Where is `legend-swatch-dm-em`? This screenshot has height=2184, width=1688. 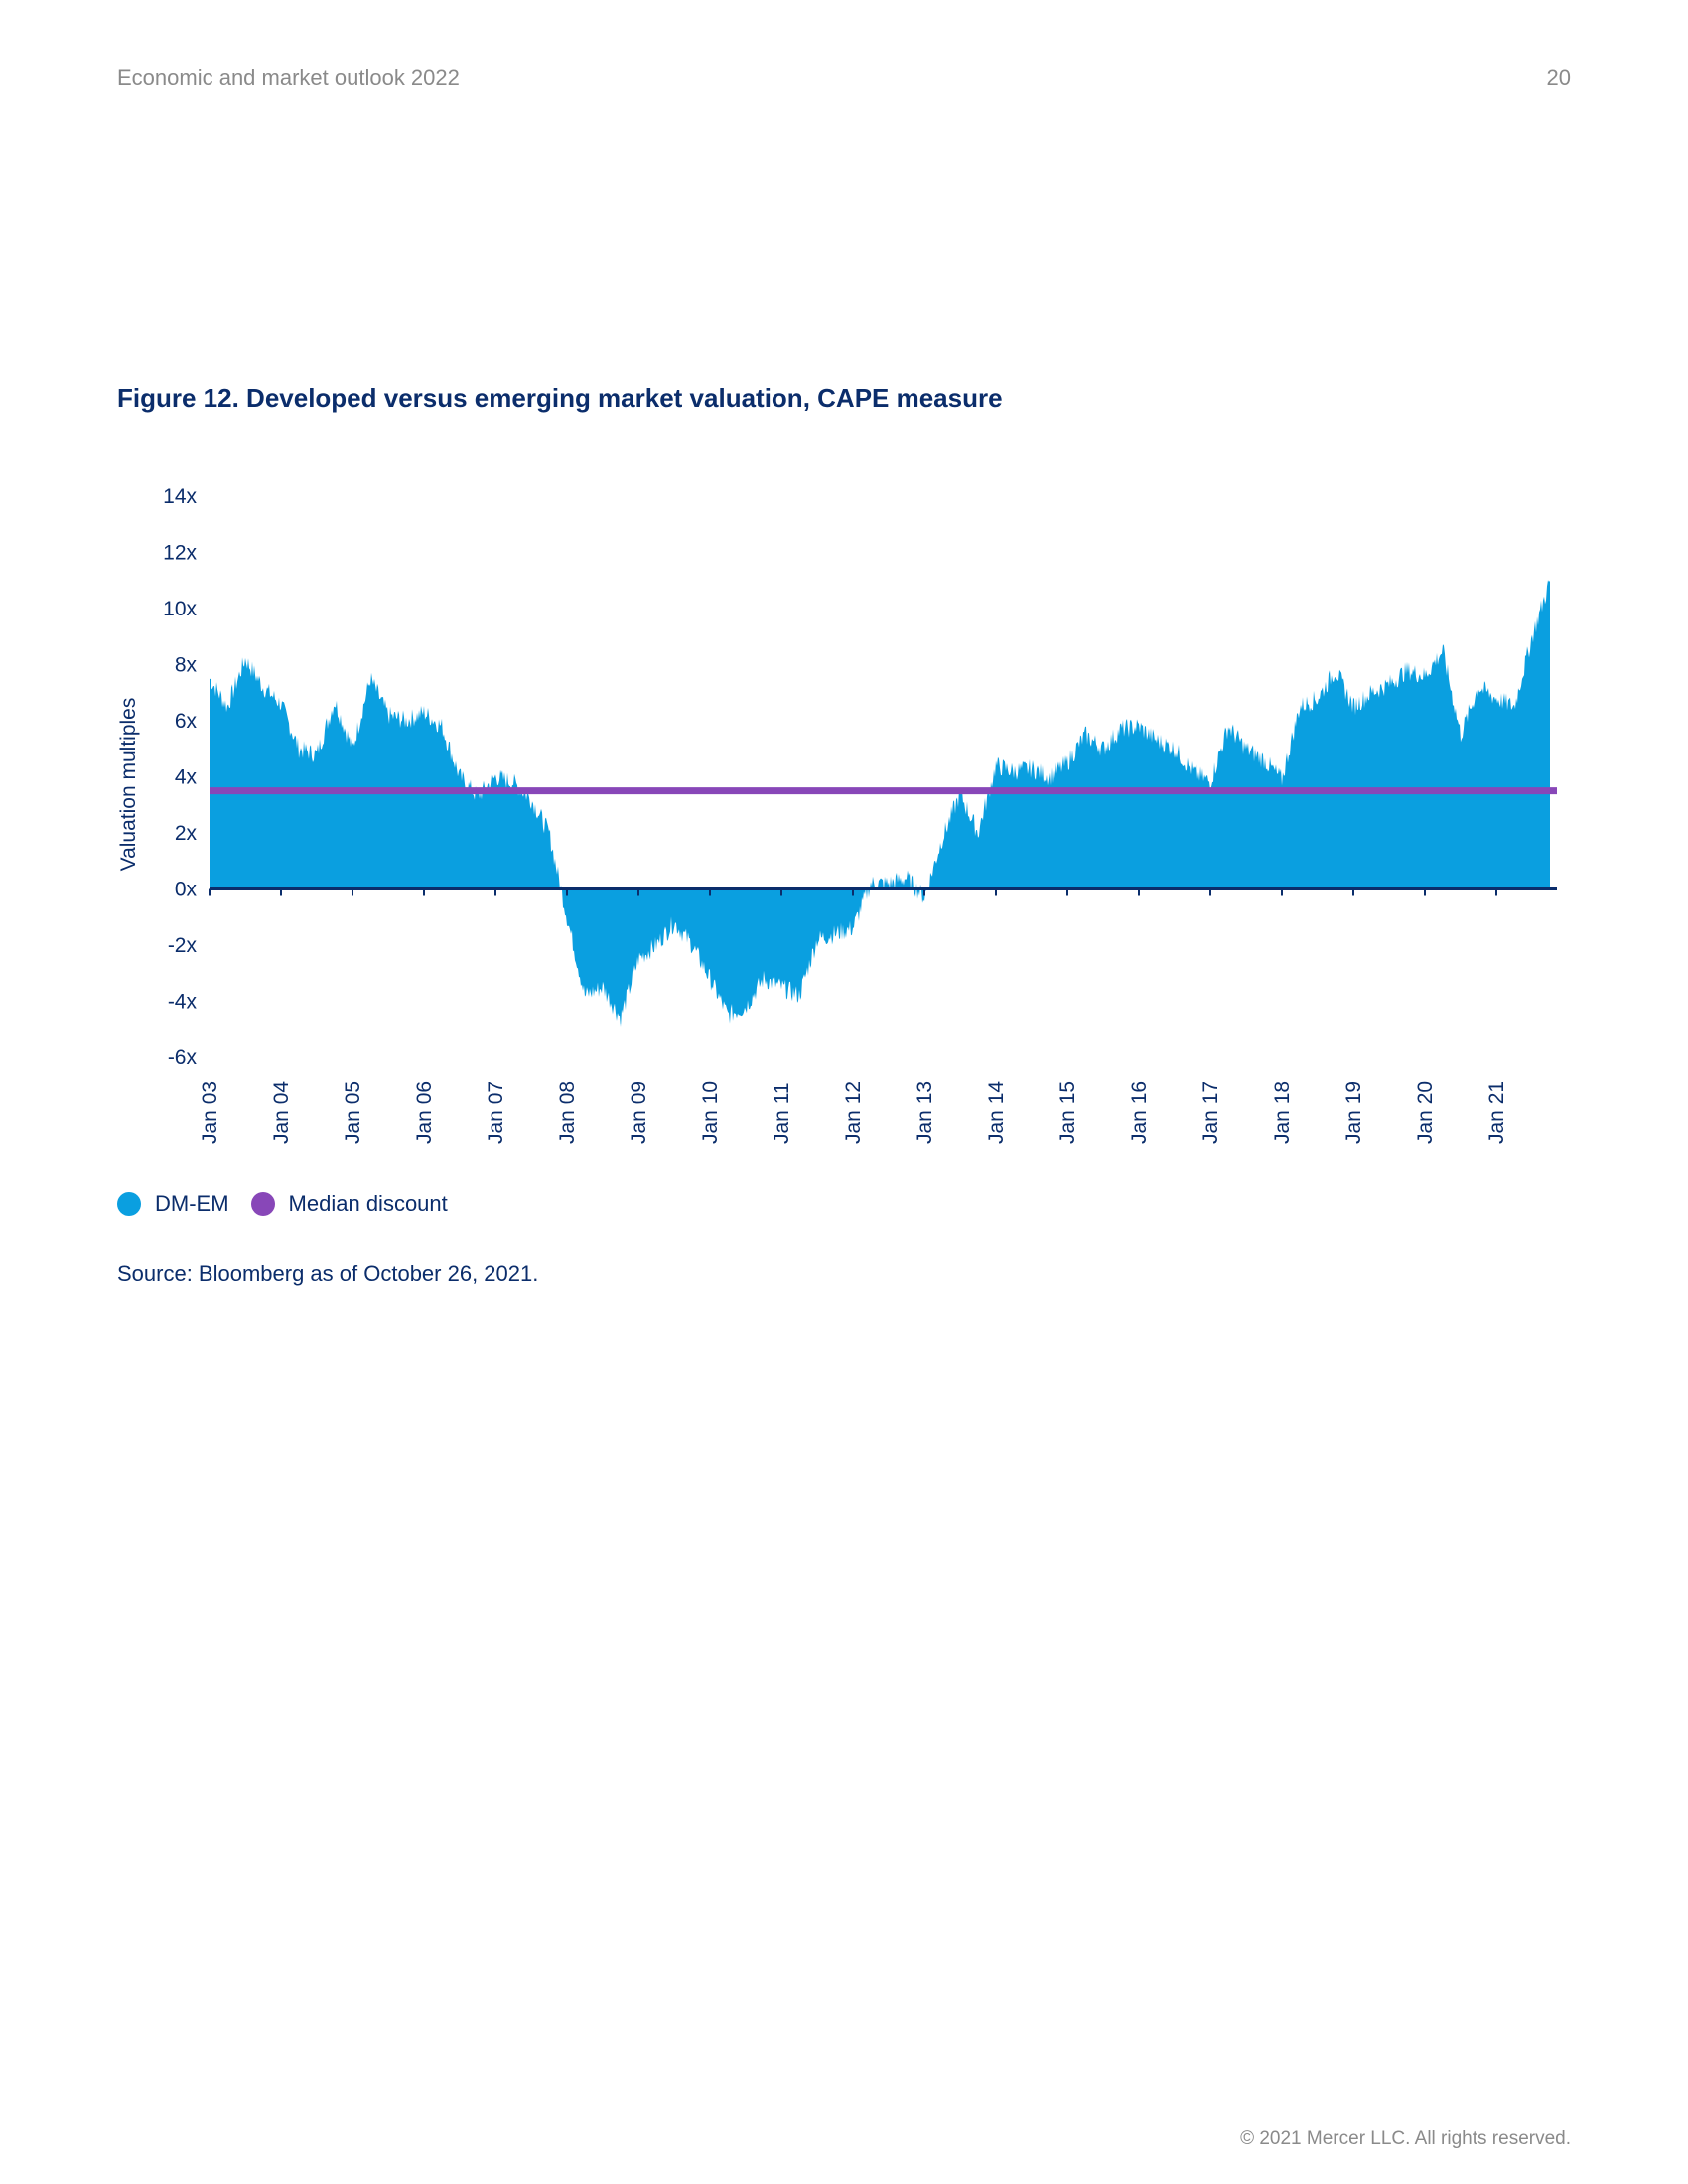
legend-swatch-dm-em is located at coordinates (129, 1204).